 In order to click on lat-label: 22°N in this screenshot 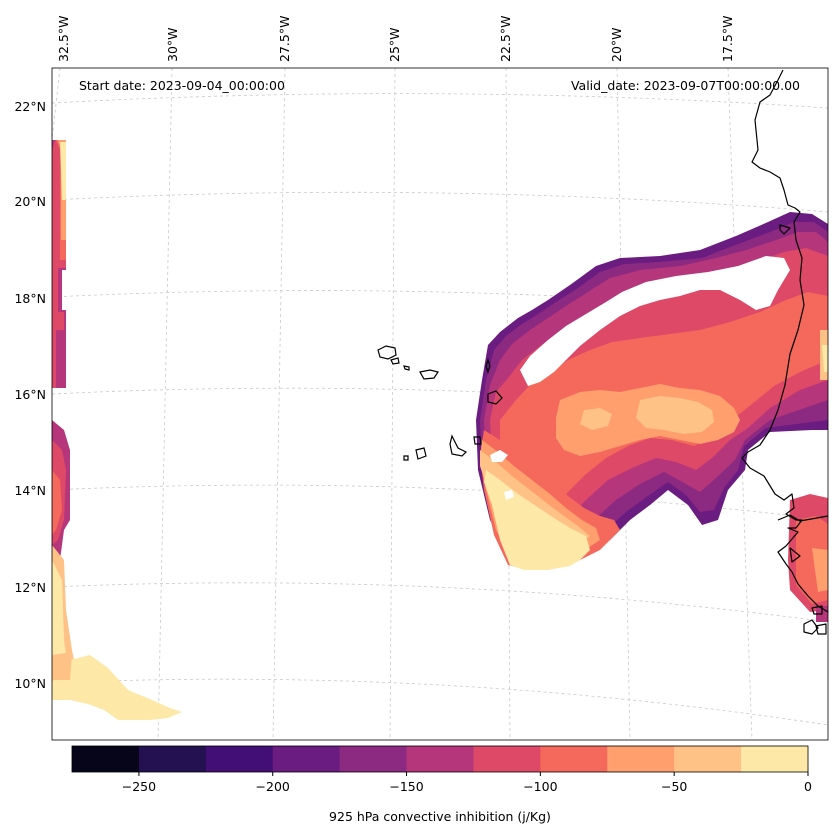, I will do `click(30, 106)`.